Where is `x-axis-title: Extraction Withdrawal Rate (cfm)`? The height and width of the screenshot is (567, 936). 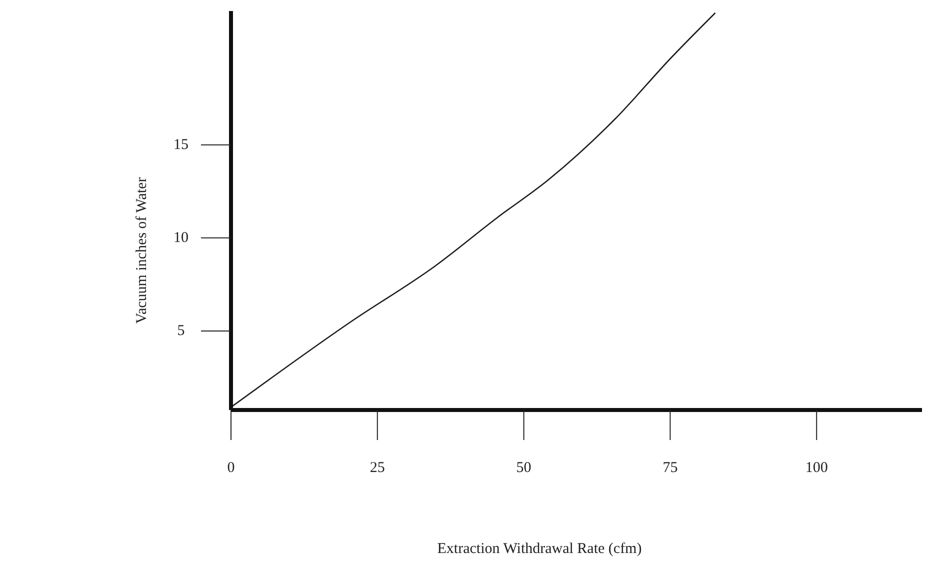 x-axis-title: Extraction Withdrawal Rate (cfm) is located at coordinates (539, 549).